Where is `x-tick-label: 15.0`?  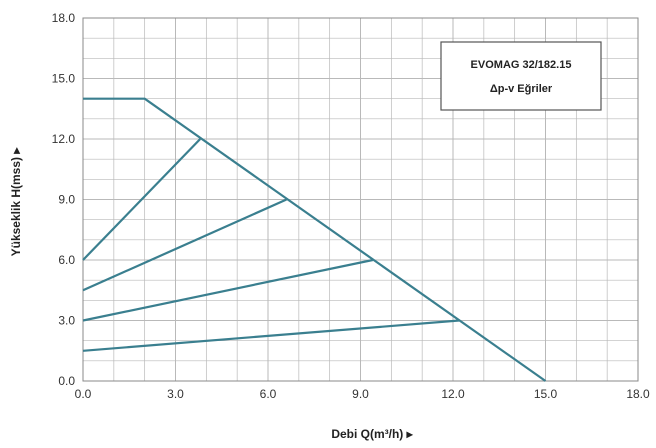
x-tick-label: 15.0 is located at coordinates (546, 394).